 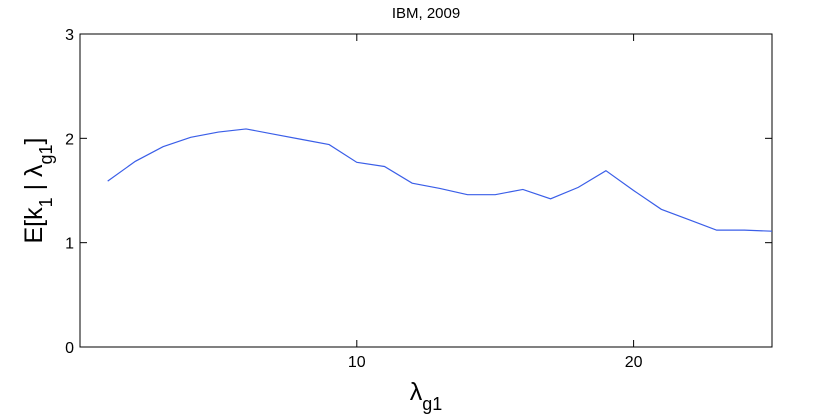 What do you see at coordinates (69, 139) in the screenshot?
I see `y-tick-label: 2` at bounding box center [69, 139].